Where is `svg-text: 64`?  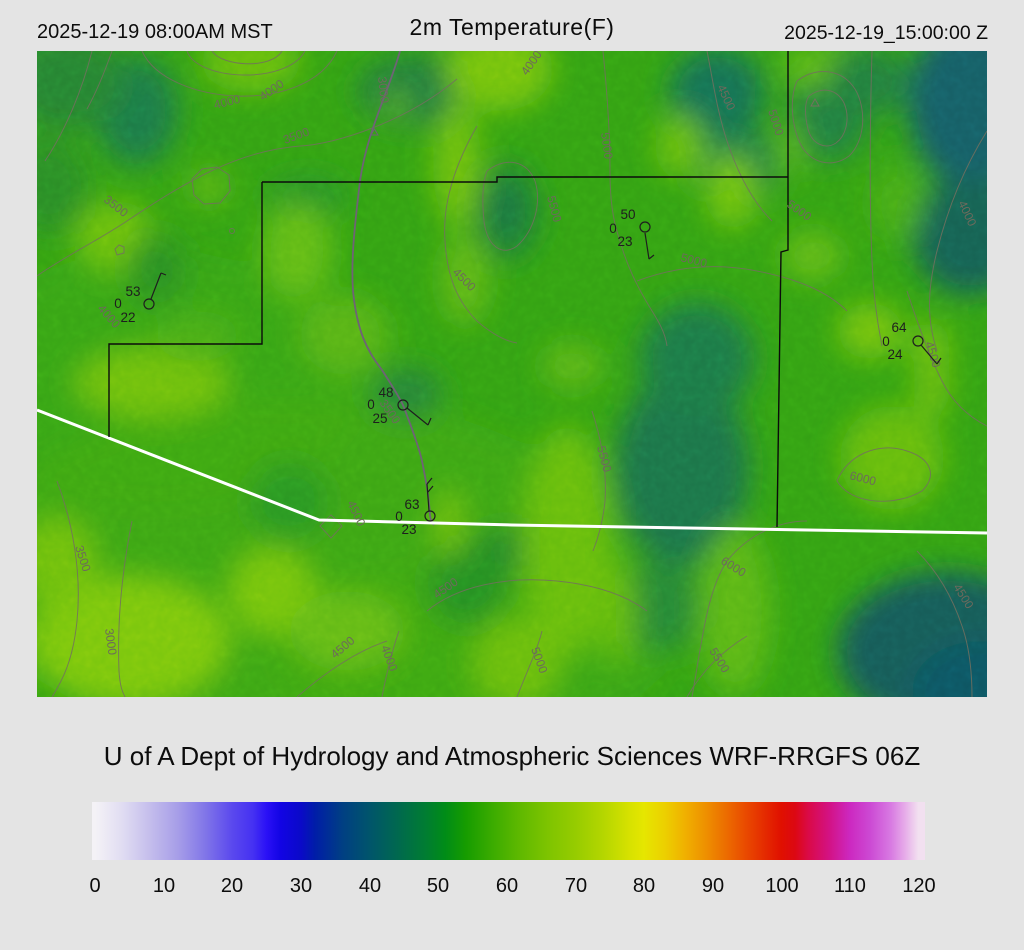 svg-text: 64 is located at coordinates (899, 327).